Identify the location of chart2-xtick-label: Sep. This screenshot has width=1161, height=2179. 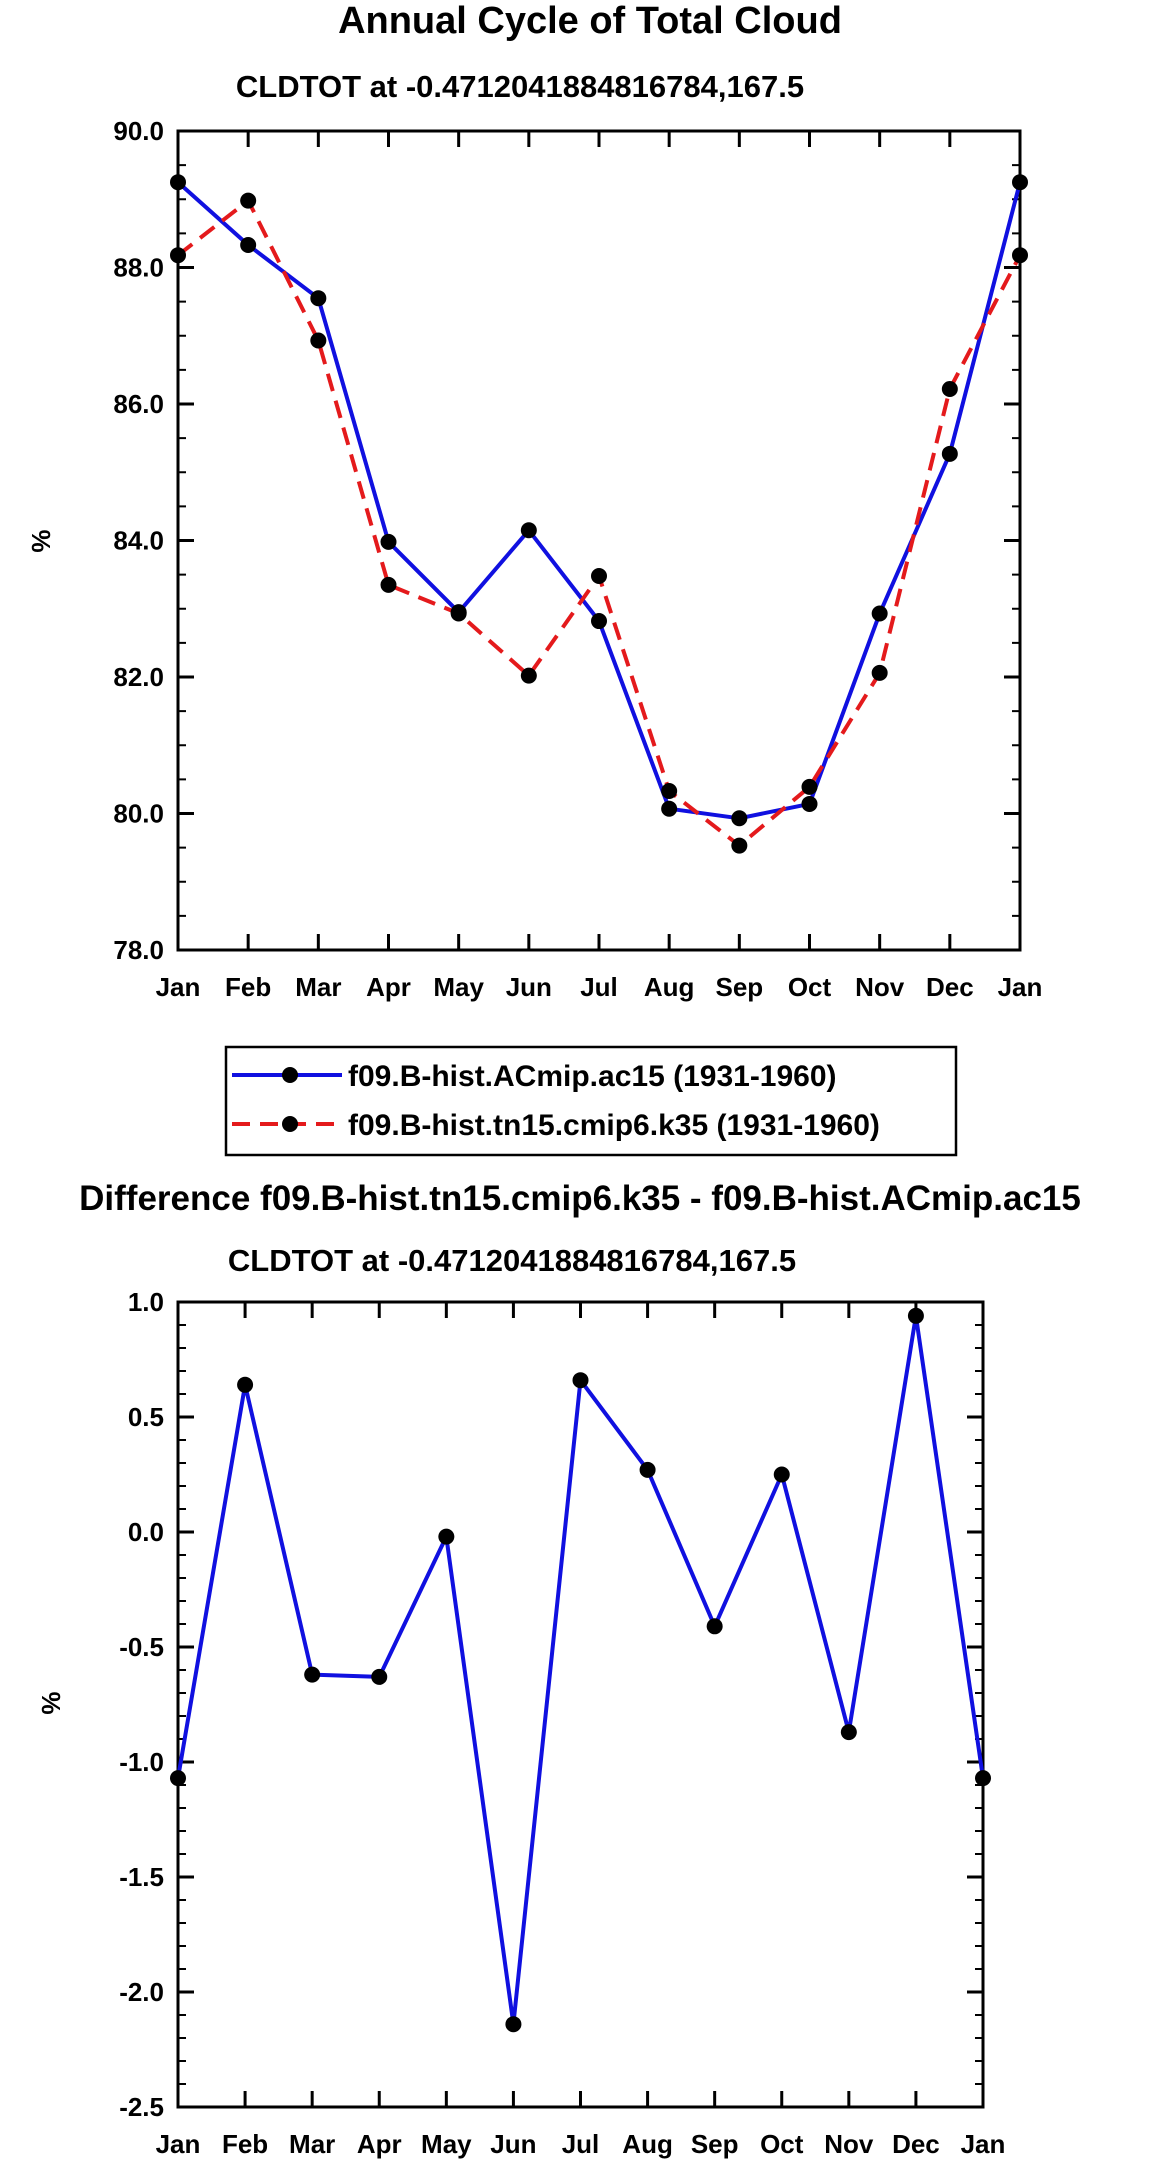
(715, 2144).